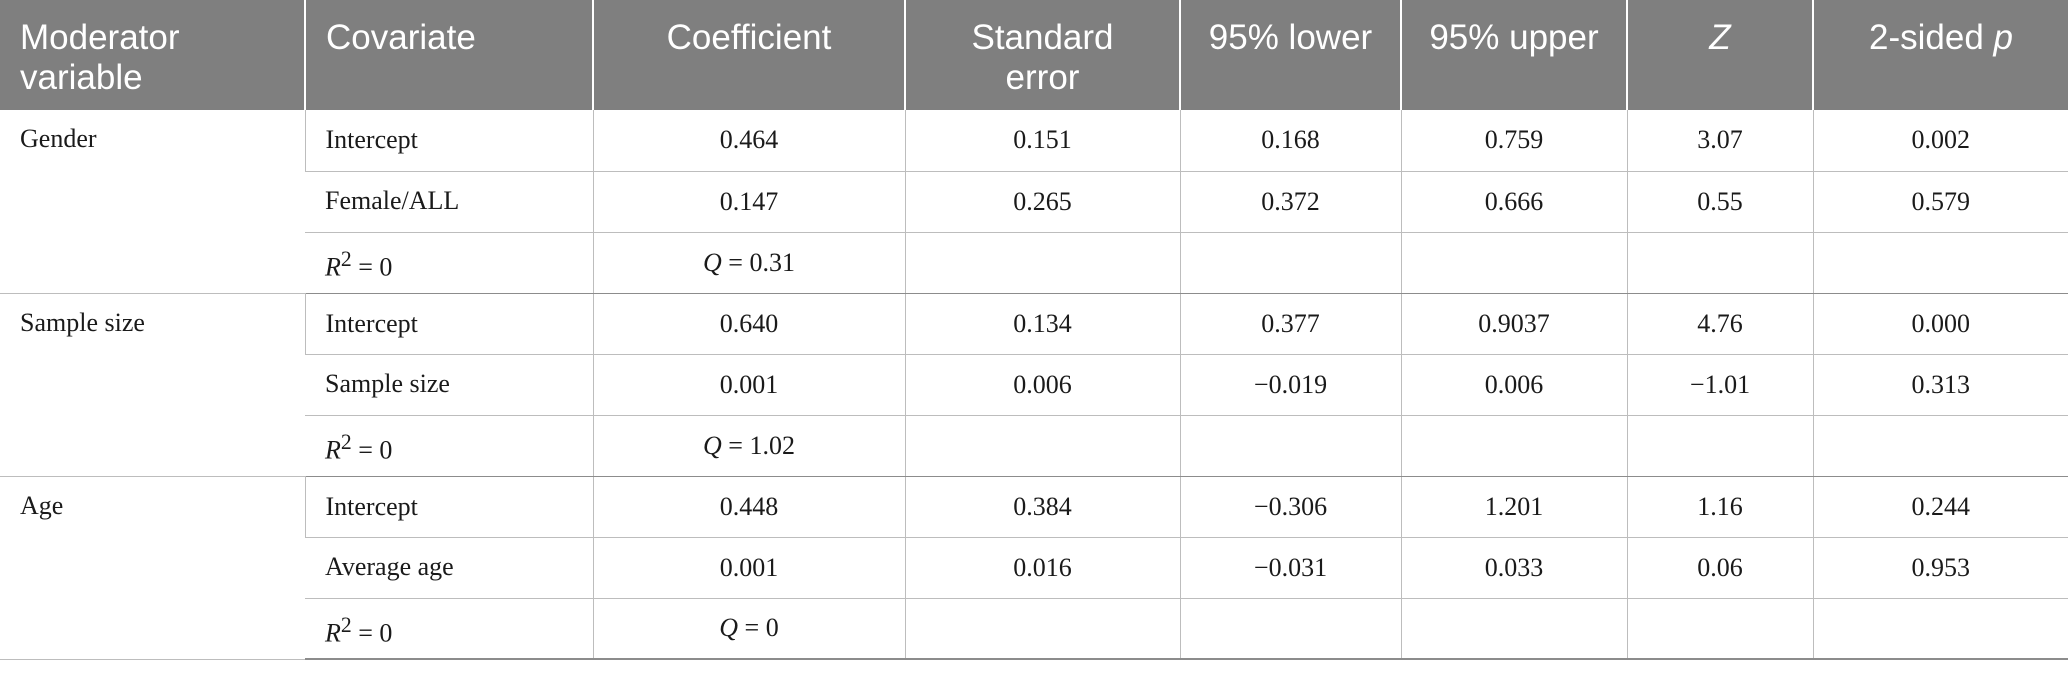 The height and width of the screenshot is (687, 2068). I want to click on lower-cell: −0.019, so click(1290, 385).